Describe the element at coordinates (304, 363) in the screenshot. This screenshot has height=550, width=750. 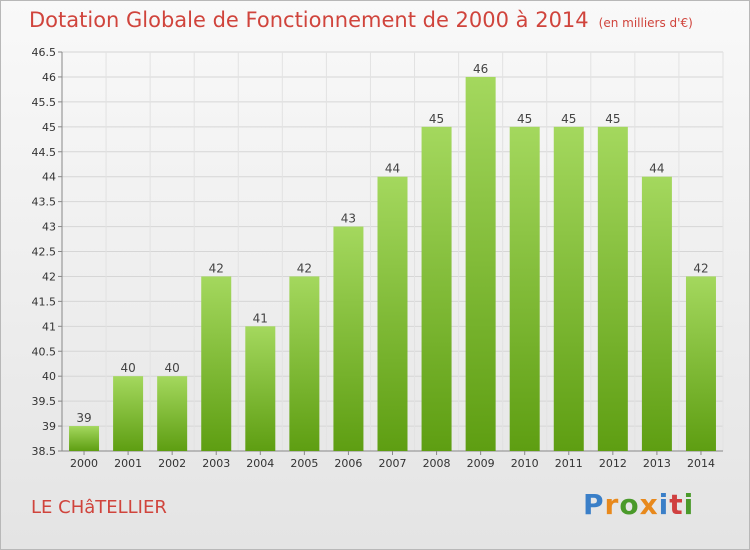
I see `bar-2005` at that location.